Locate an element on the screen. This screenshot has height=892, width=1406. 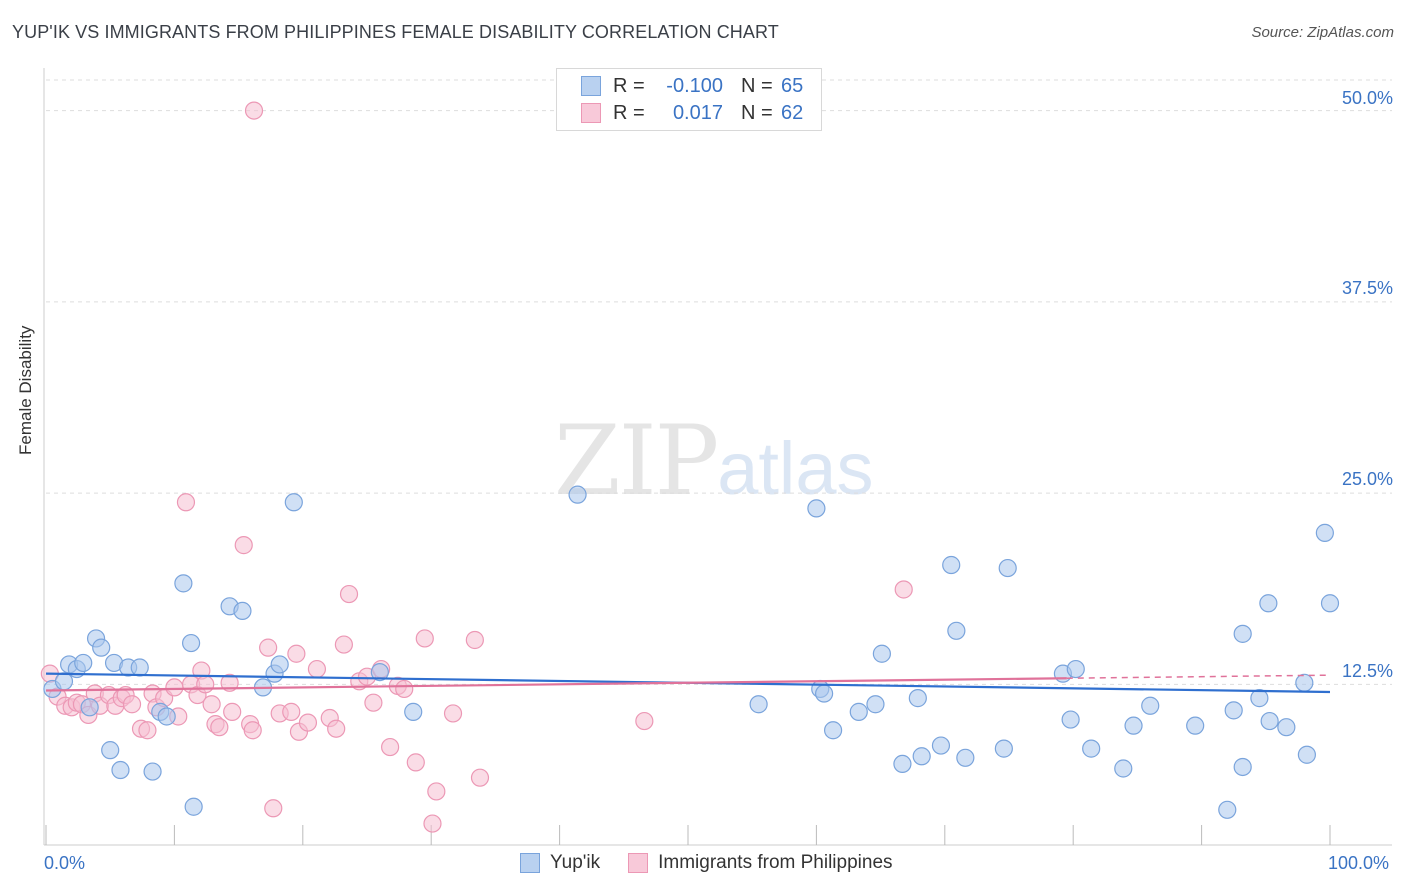
x-tick-label-min: 0.0% is located at coordinates (65, 863).